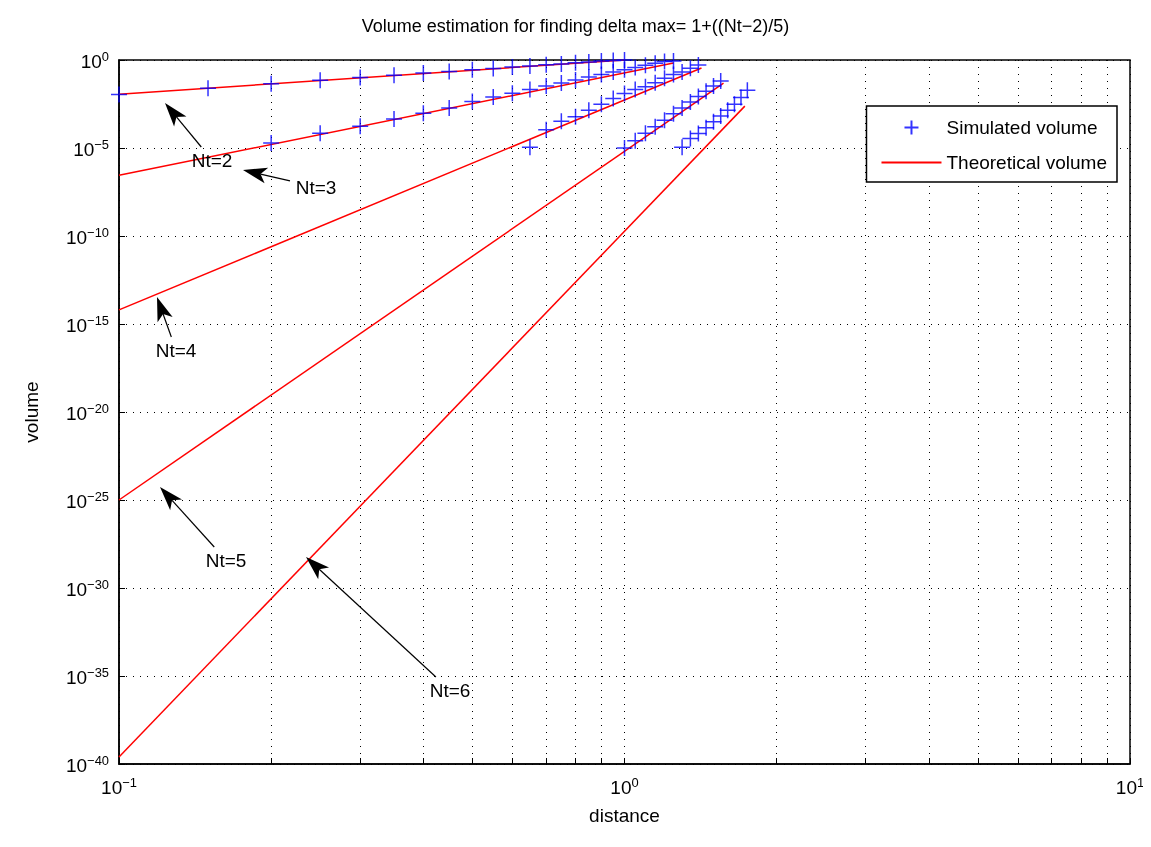  What do you see at coordinates (624, 786) in the screenshot?
I see `x-tick-label: 10$^{0}$` at bounding box center [624, 786].